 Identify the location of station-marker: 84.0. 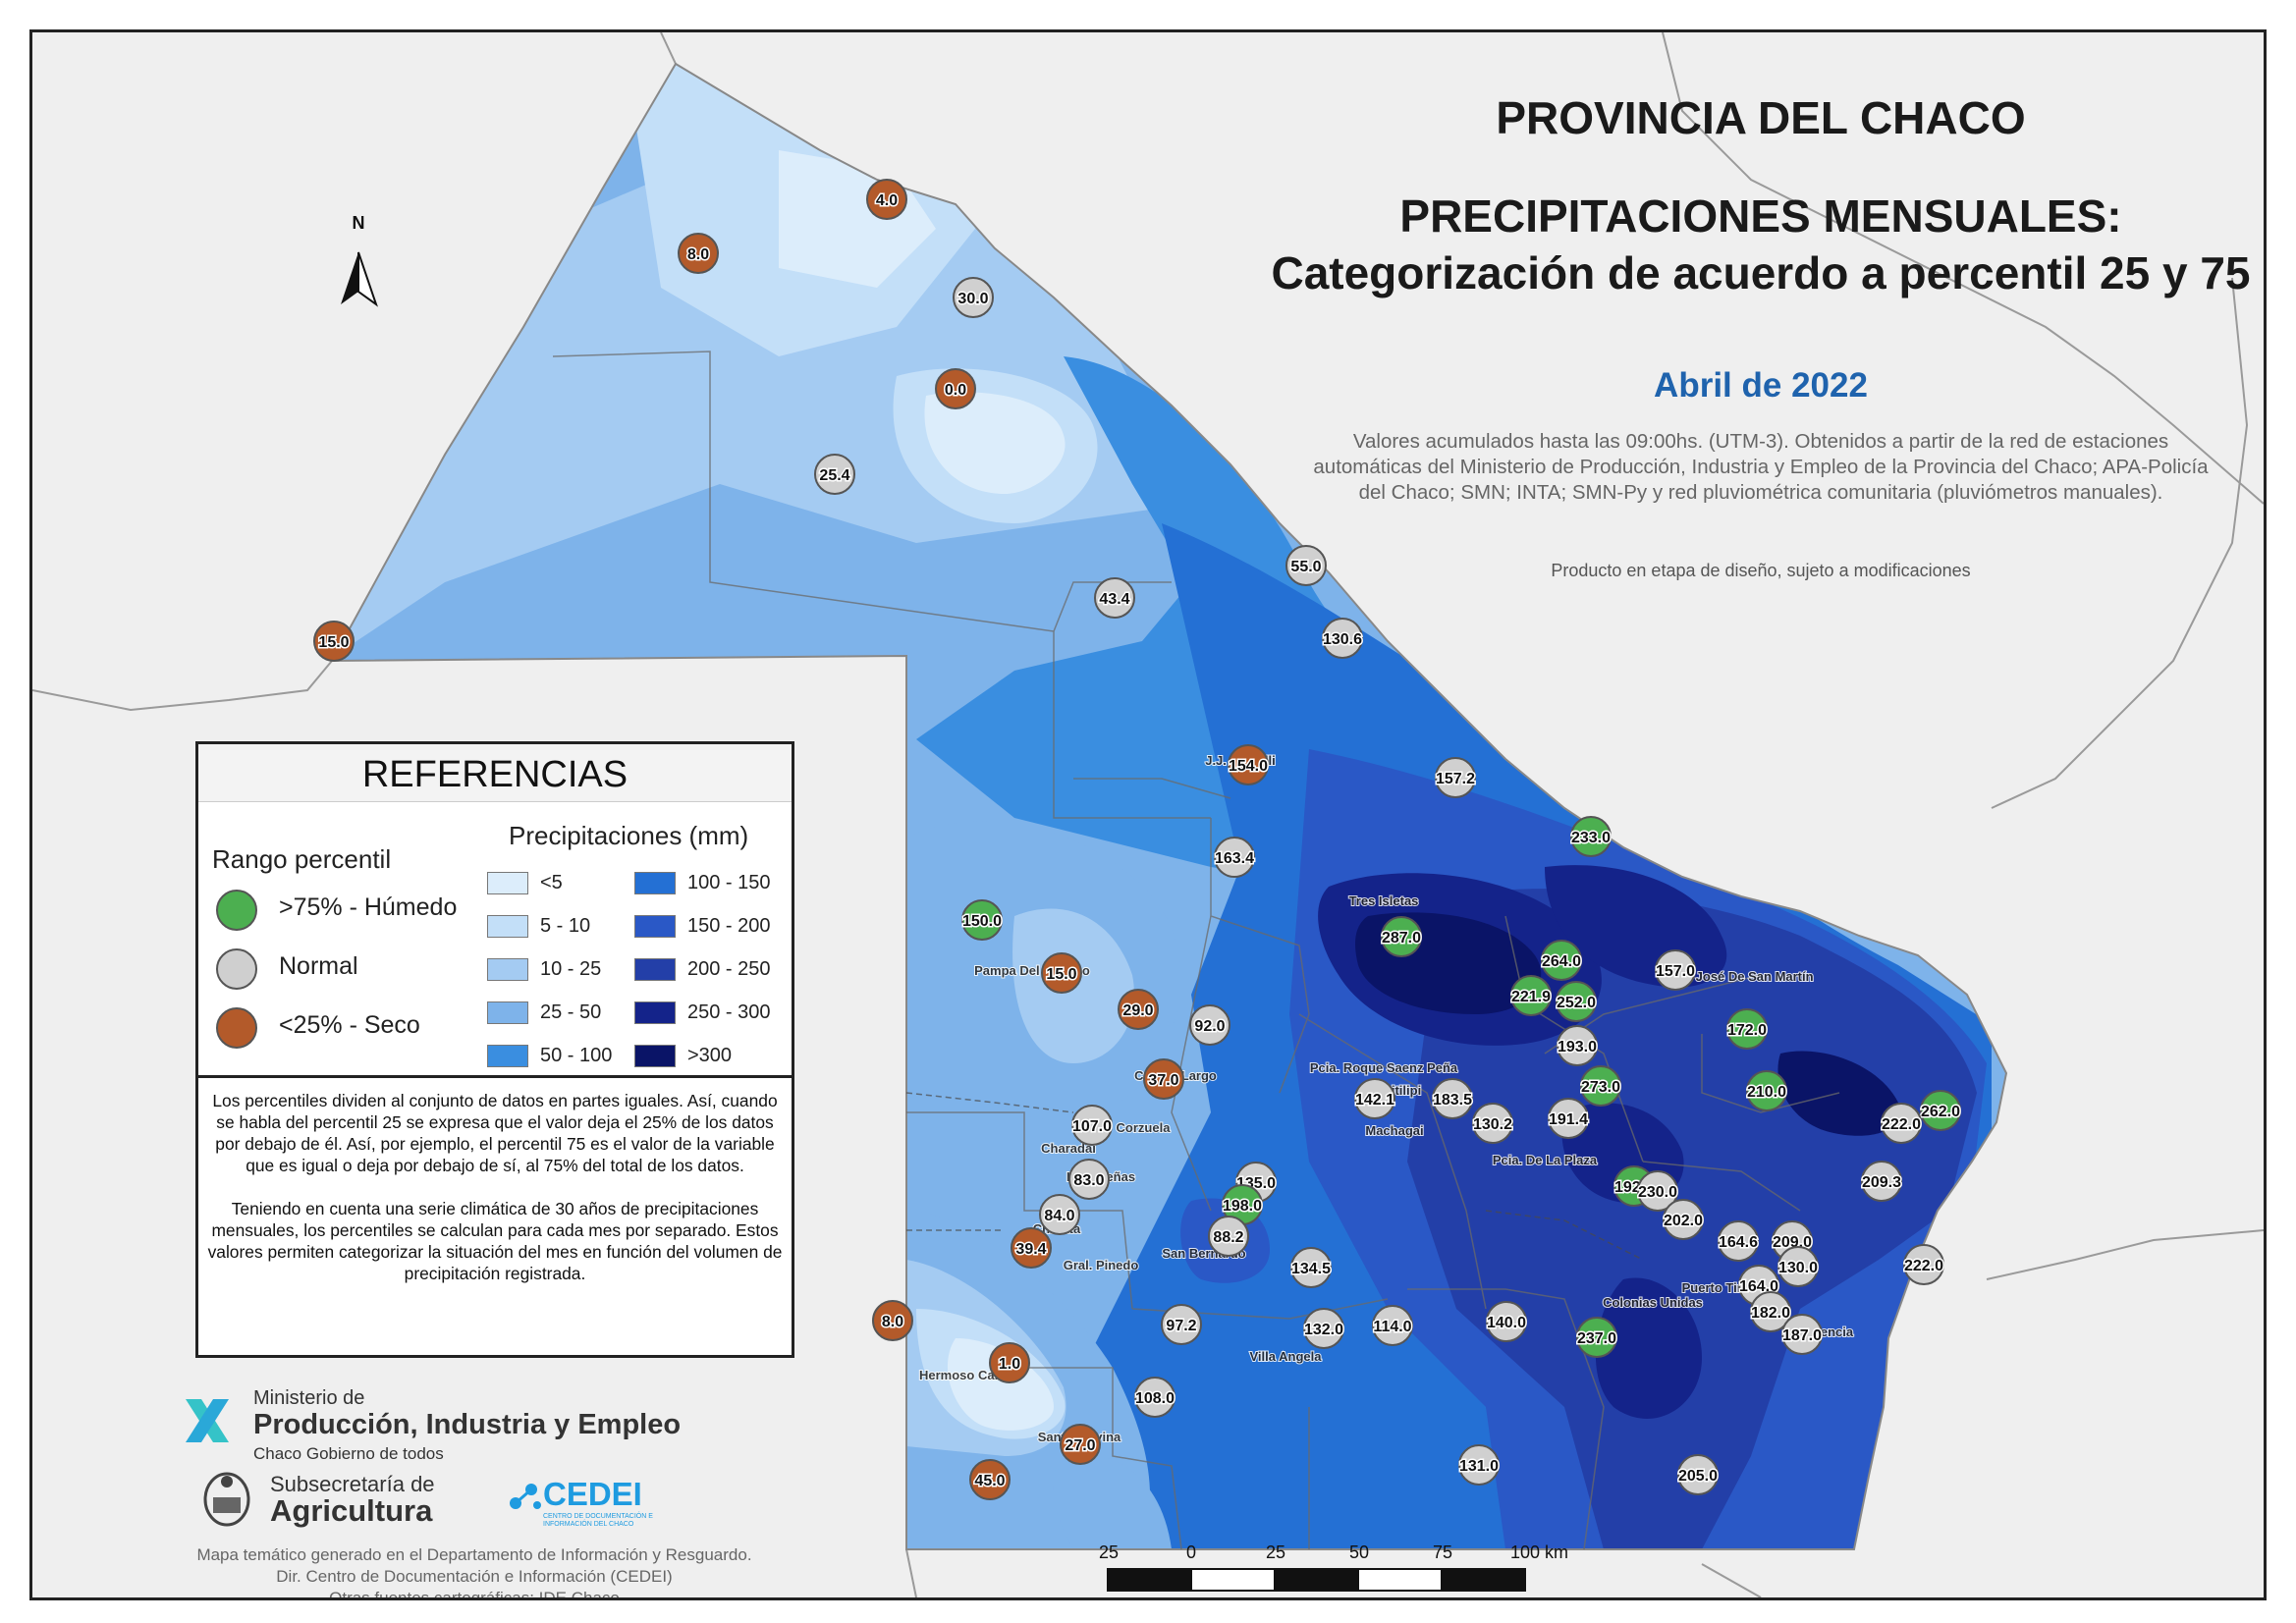
(1059, 1214).